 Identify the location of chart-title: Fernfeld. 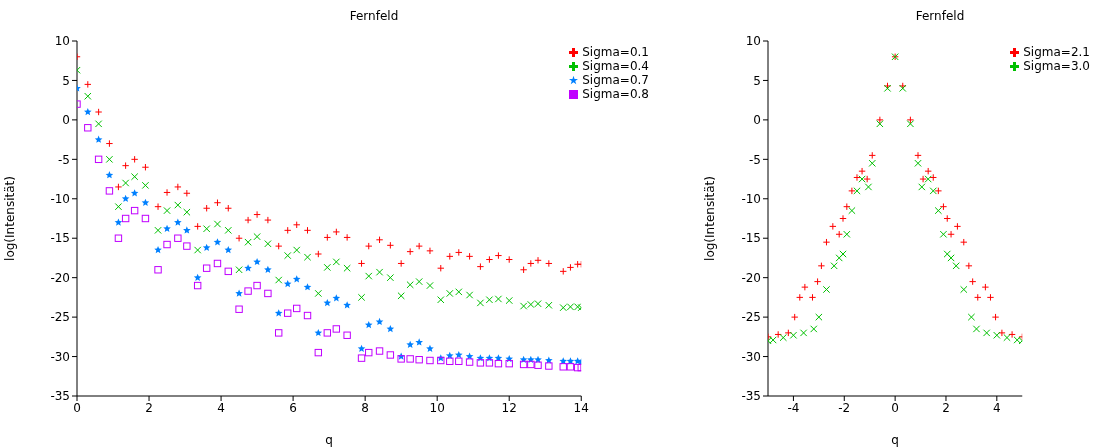
(940, 16).